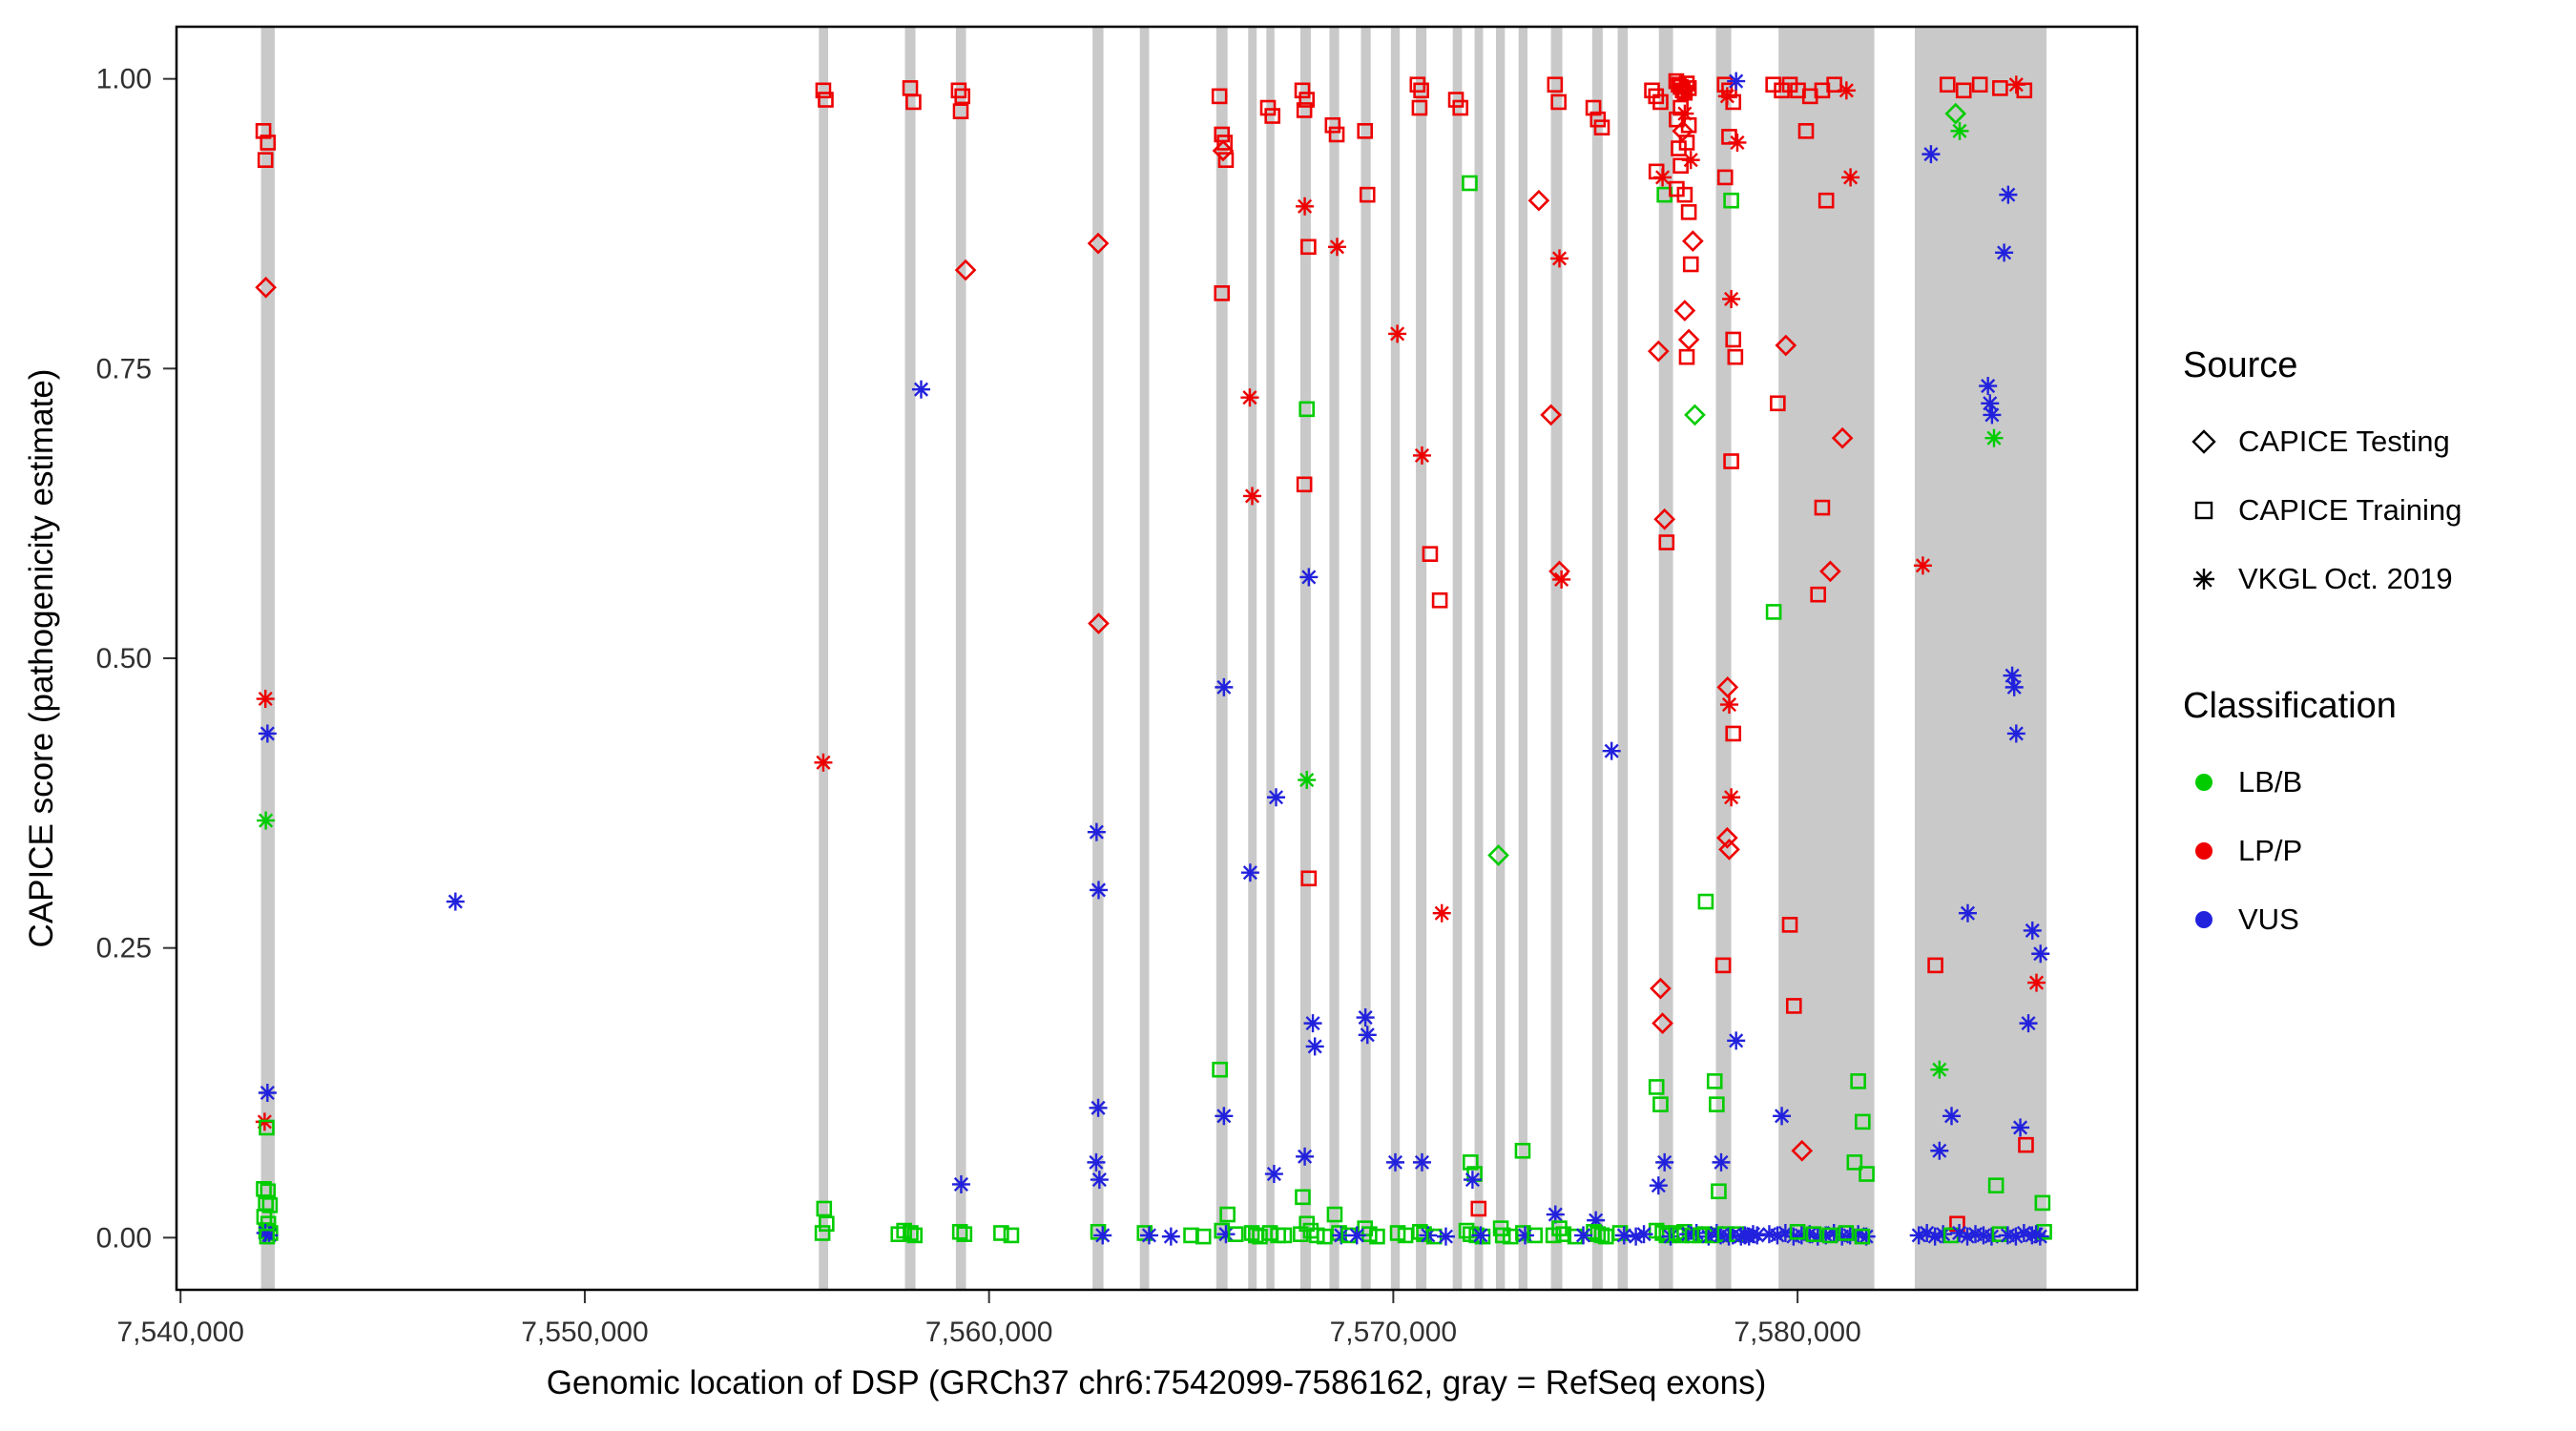 Image resolution: width=2576 pixels, height=1431 pixels. I want to click on y-axis-title: CAPICE score (pathogenicity estimate), so click(41, 658).